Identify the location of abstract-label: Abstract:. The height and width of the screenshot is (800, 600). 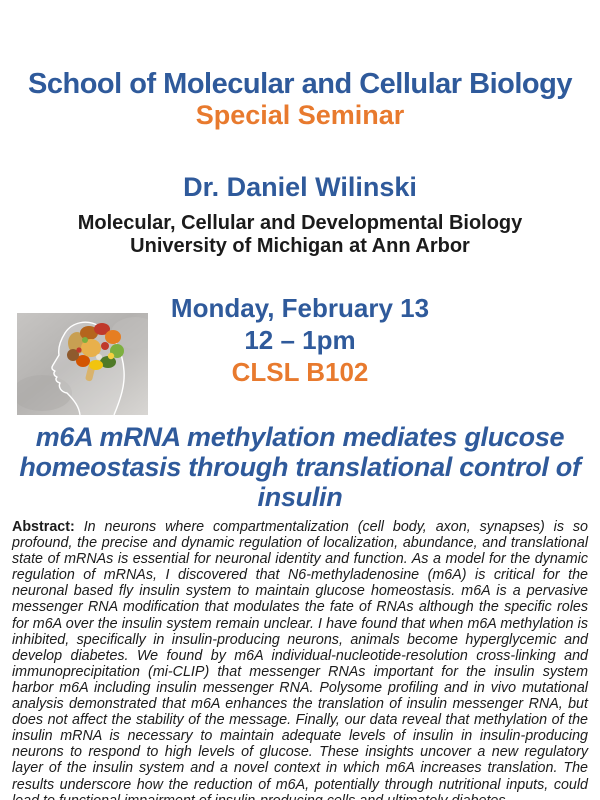
(43, 527).